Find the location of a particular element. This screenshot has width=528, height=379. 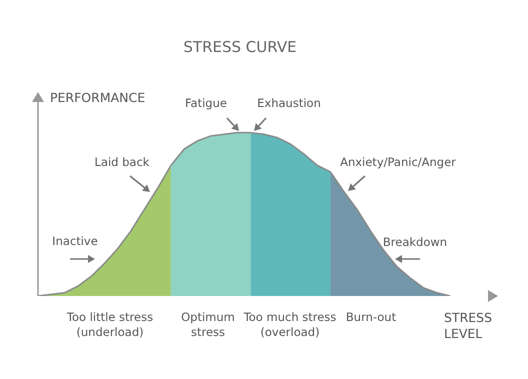

text: Fatigue is located at coordinates (206, 103).